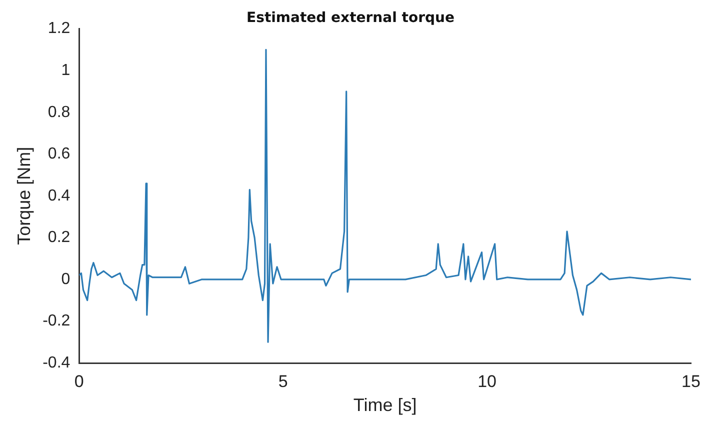  I want to click on y-axis-title: Torque [Nm], so click(24, 195).